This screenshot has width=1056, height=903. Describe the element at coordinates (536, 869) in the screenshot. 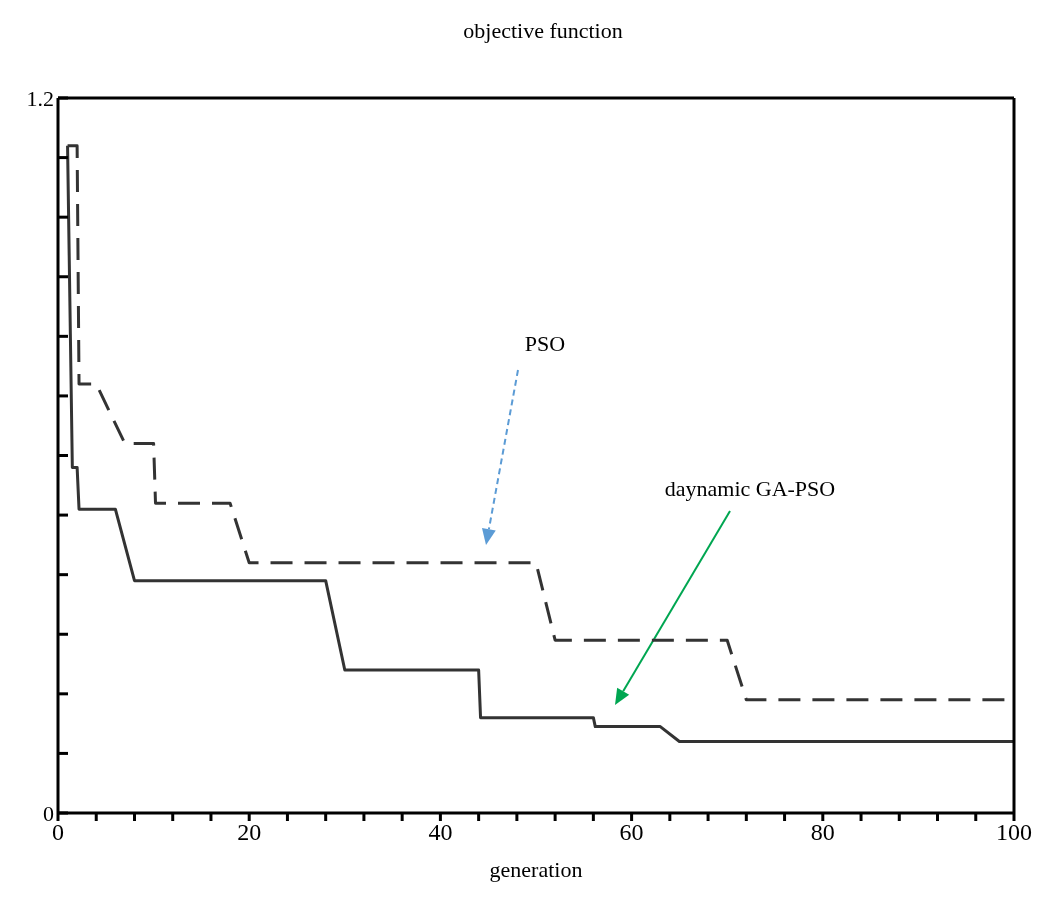

I see `x-axis-title: generation` at that location.